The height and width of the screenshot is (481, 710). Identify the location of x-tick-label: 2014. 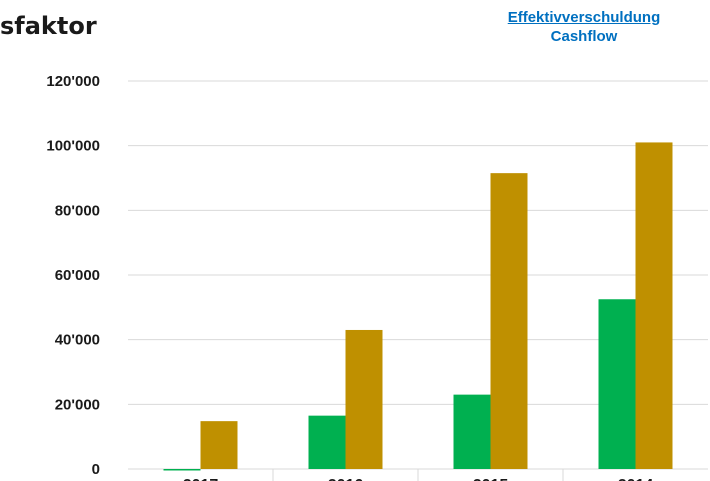
(636, 479).